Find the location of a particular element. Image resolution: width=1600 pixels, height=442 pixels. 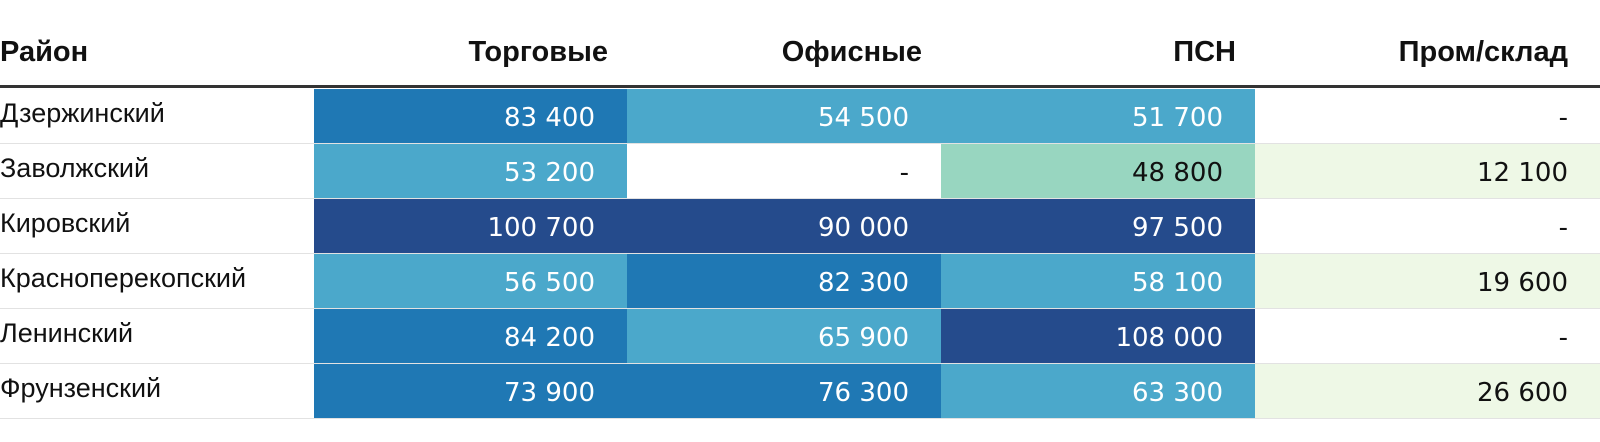

heatmap-cell: 108 000 is located at coordinates (1098, 336).